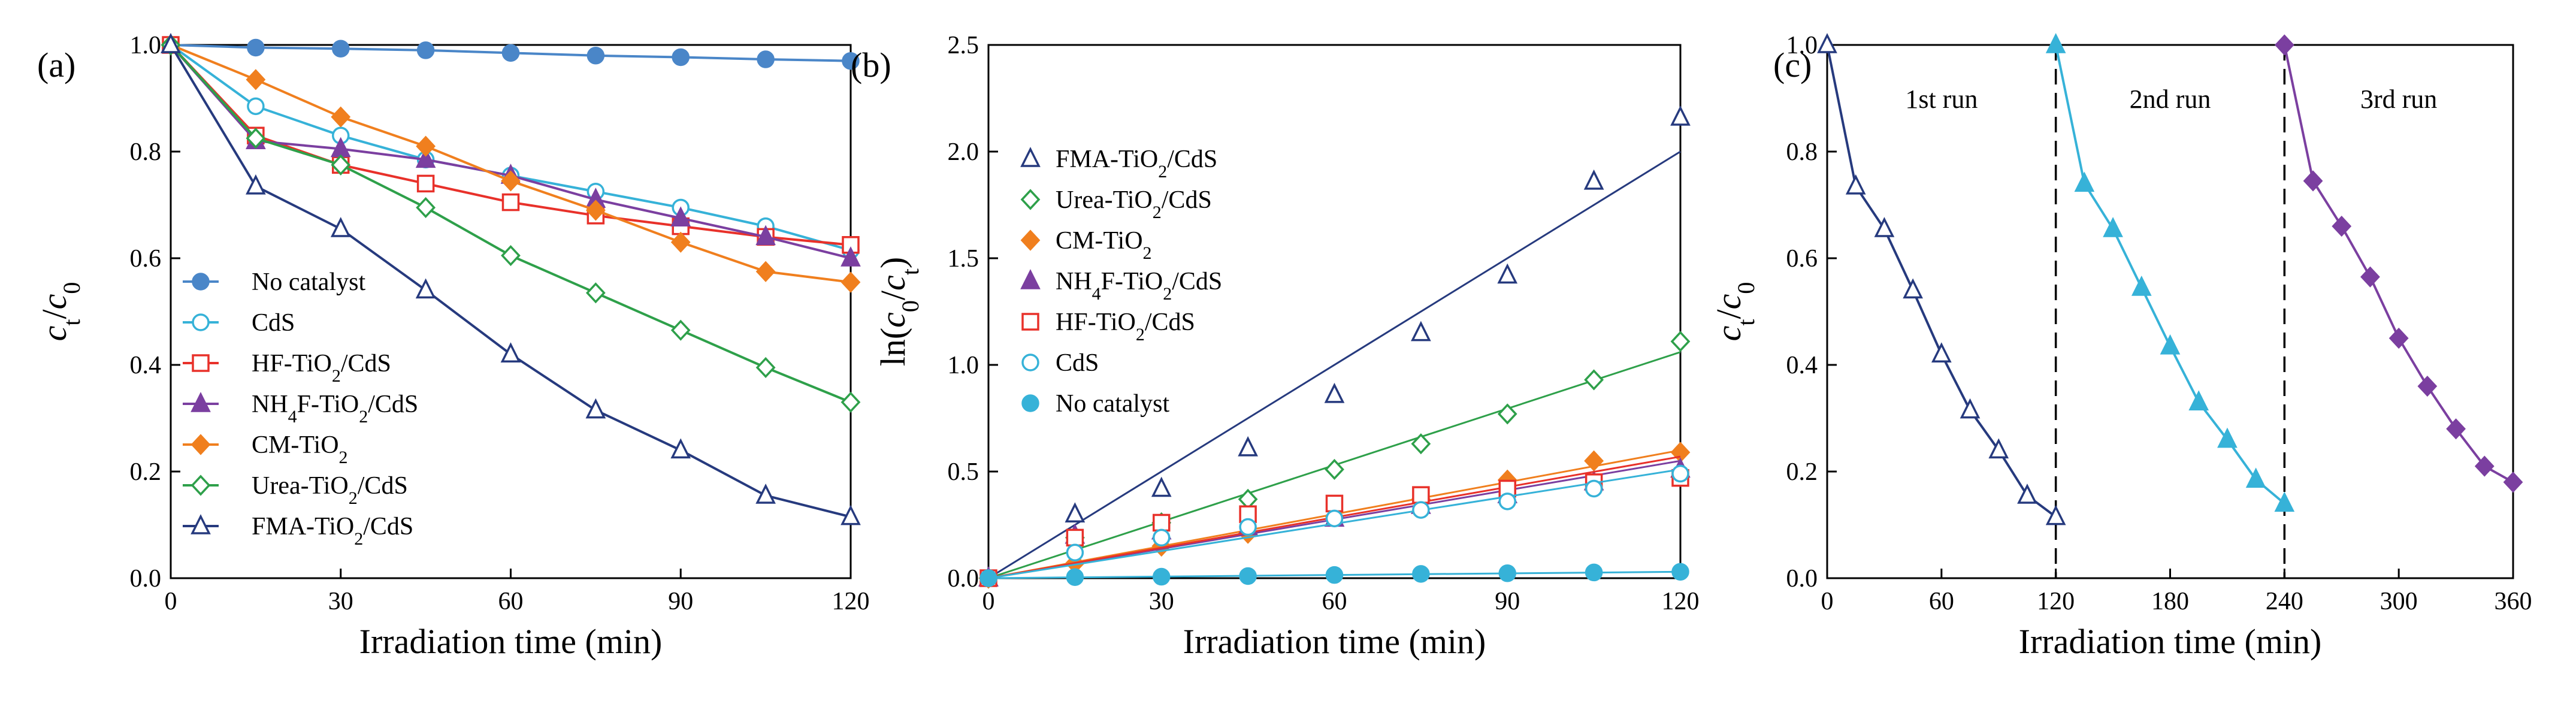 This screenshot has width=2576, height=707. I want to click on legend-label: No catalyst, so click(308, 282).